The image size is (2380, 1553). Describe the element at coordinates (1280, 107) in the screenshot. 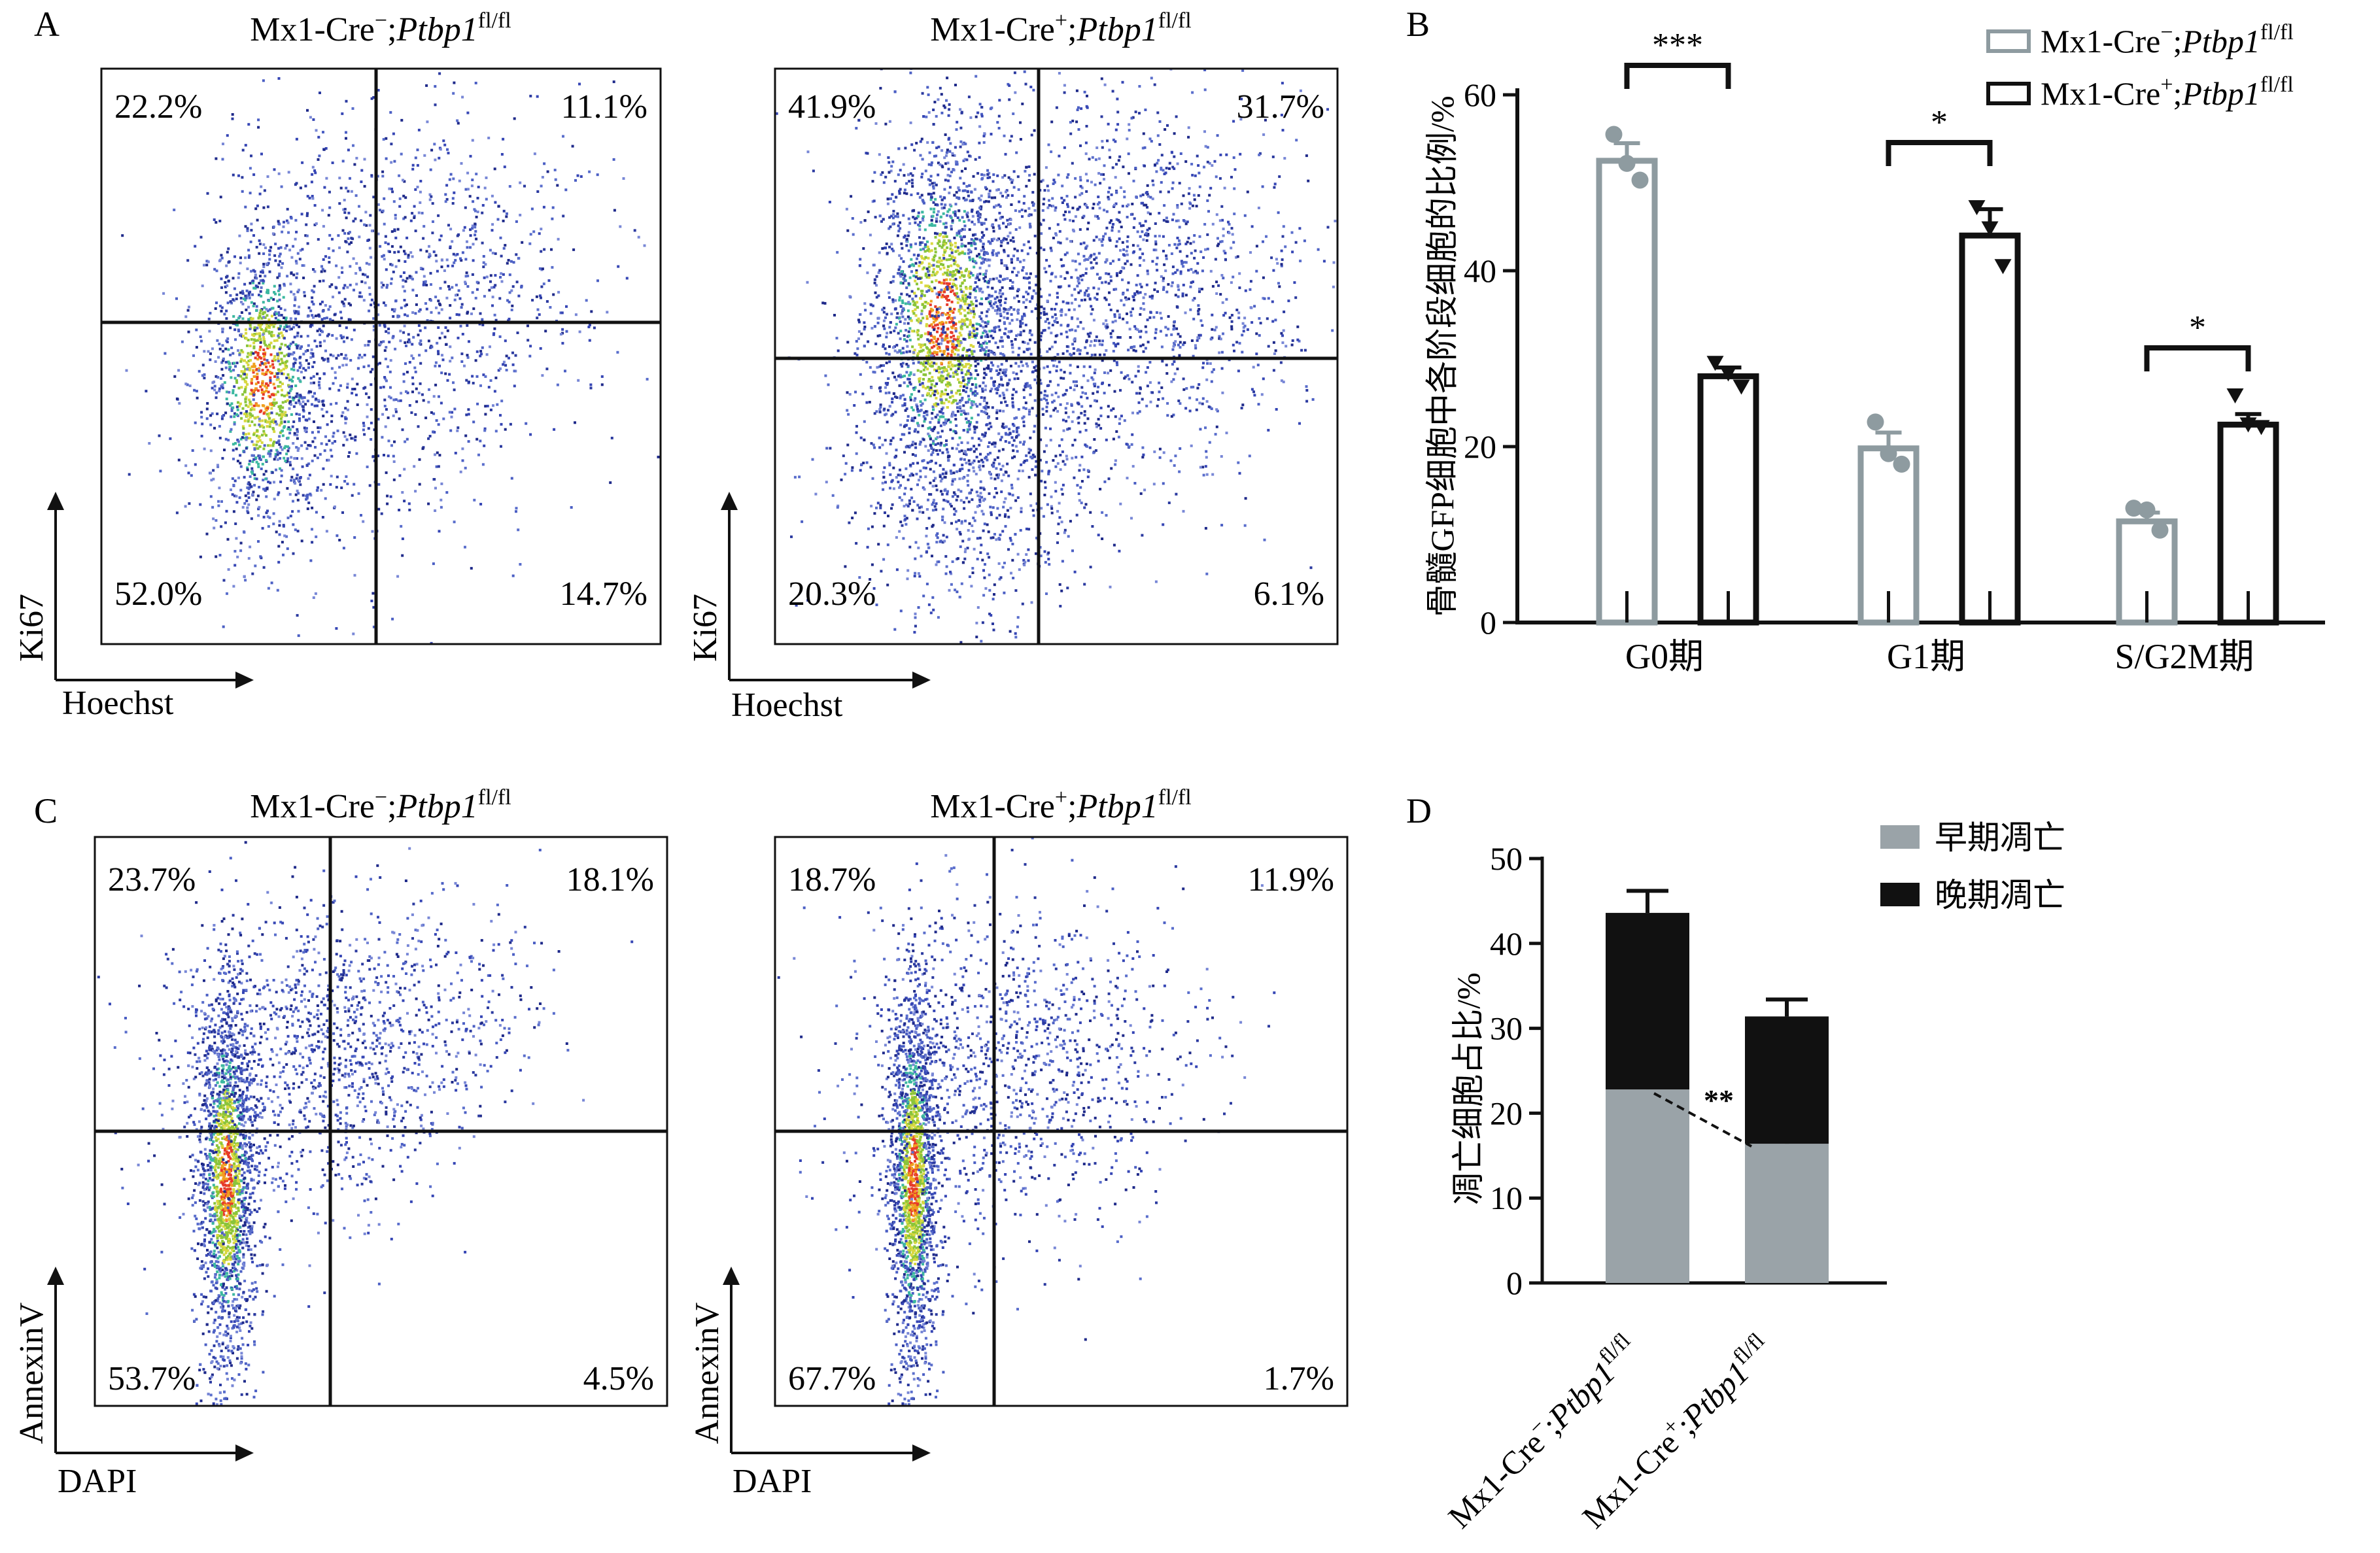

I see `quadrant-value-ur: 31.7%` at that location.